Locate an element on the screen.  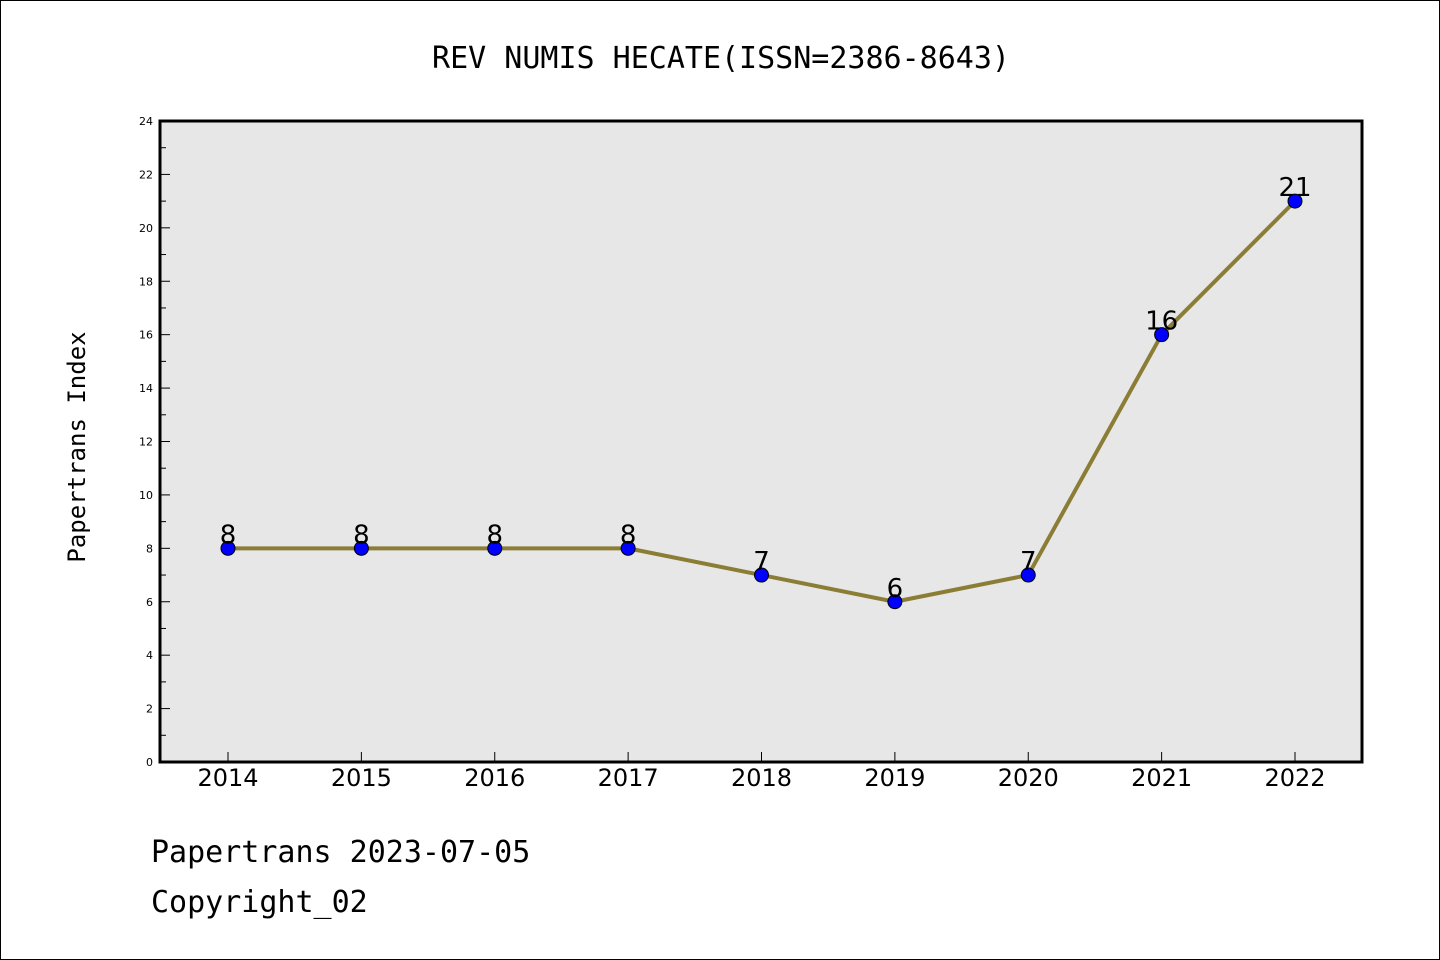
y-tick-label: 2 is located at coordinates (149, 709).